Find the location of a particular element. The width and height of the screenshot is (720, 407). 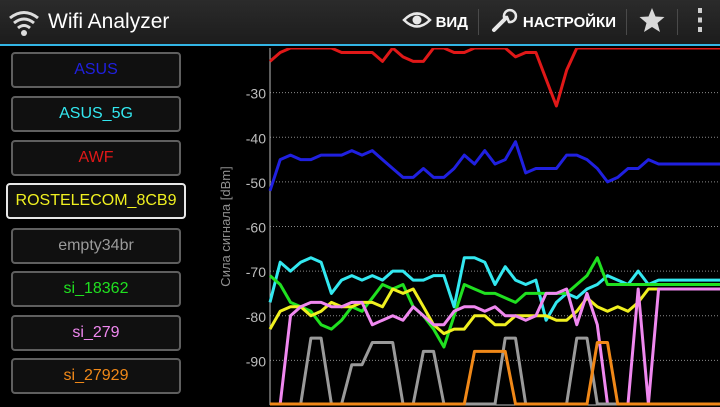

network-button-empty34br: empty34br is located at coordinates (96, 246).